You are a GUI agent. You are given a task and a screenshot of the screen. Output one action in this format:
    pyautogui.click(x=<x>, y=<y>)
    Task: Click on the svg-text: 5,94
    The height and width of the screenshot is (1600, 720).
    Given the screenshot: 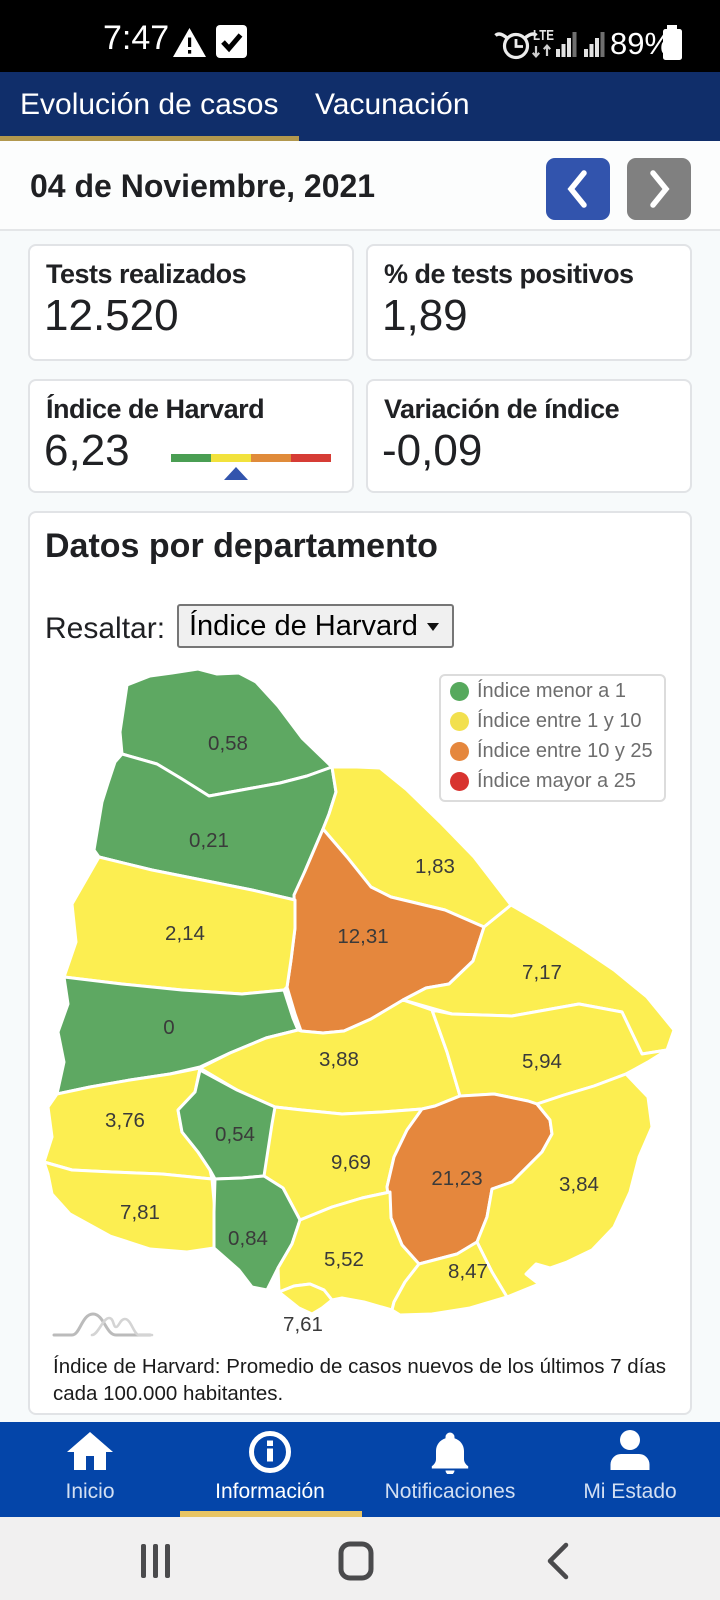 What is the action you would take?
    pyautogui.click(x=542, y=1061)
    